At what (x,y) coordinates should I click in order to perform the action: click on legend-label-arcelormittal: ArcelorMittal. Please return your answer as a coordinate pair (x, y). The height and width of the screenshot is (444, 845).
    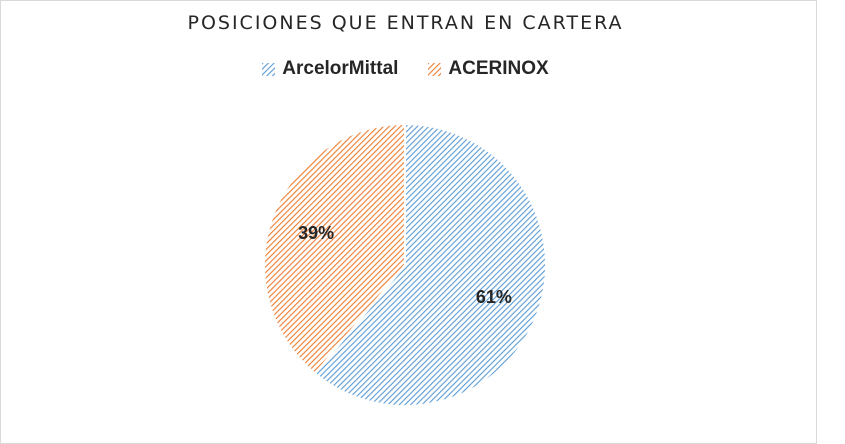
    Looking at the image, I should click on (340, 68).